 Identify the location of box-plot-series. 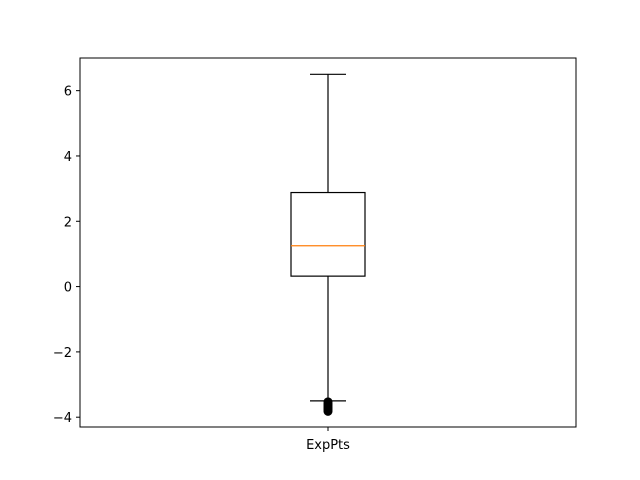
(328, 244).